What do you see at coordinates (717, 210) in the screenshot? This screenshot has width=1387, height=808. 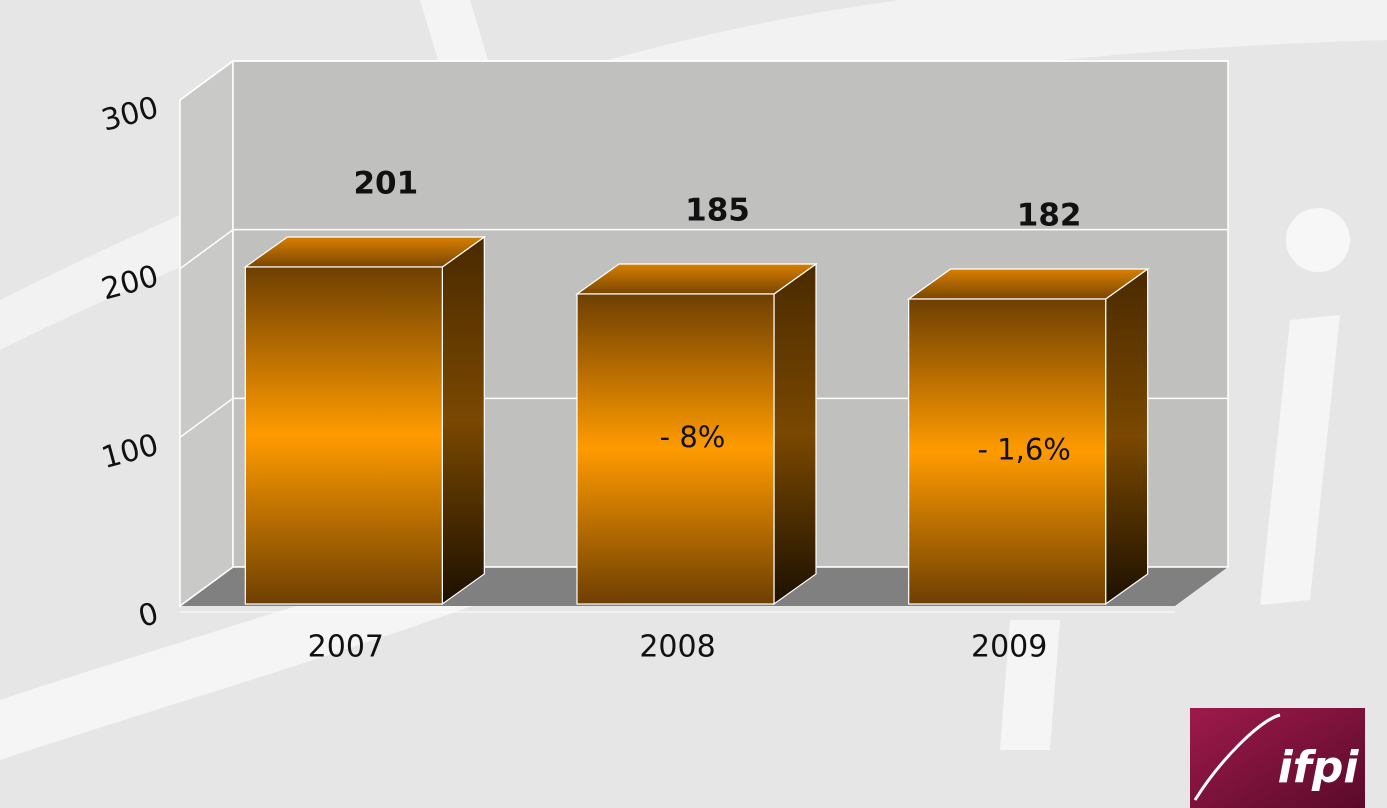 I see `value-label: 185` at bounding box center [717, 210].